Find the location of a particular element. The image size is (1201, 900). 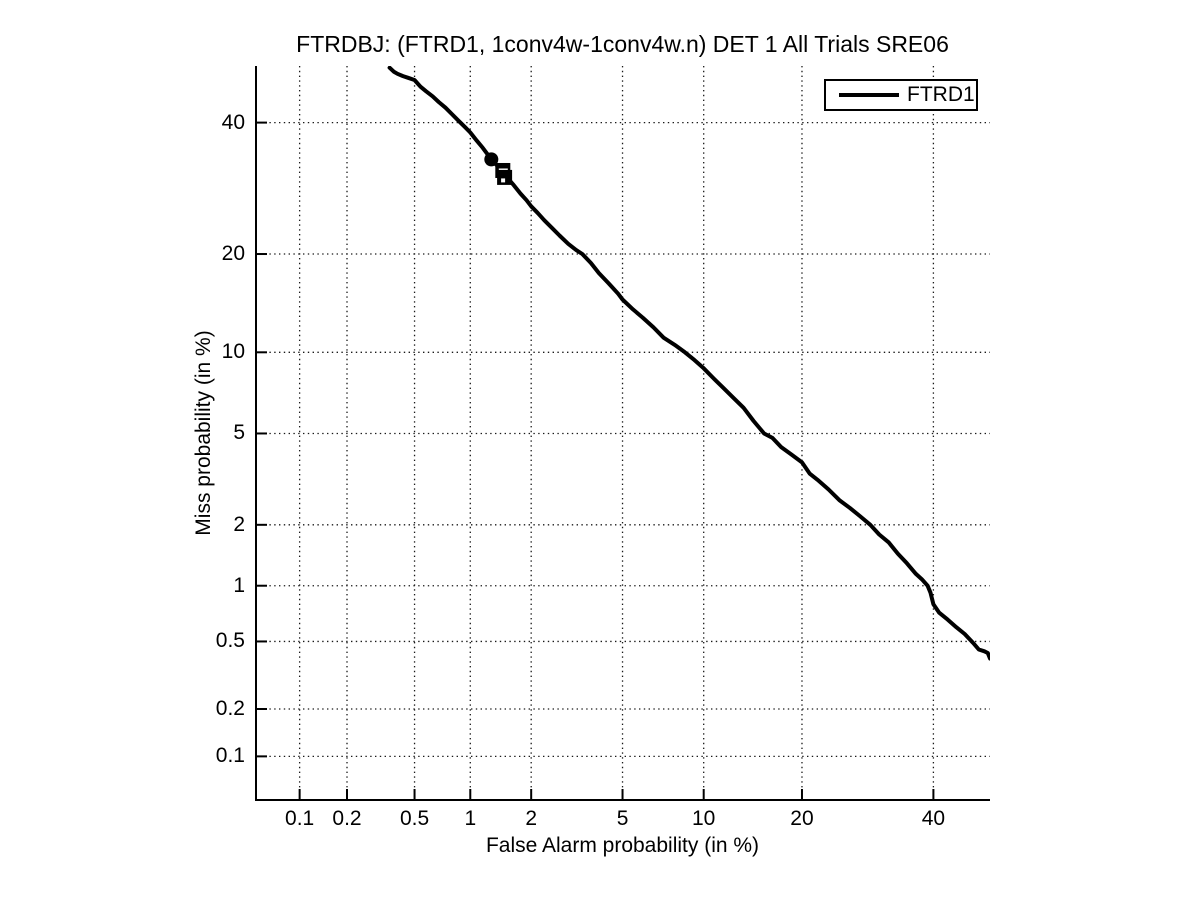

legend-line-sample is located at coordinates (869, 95).